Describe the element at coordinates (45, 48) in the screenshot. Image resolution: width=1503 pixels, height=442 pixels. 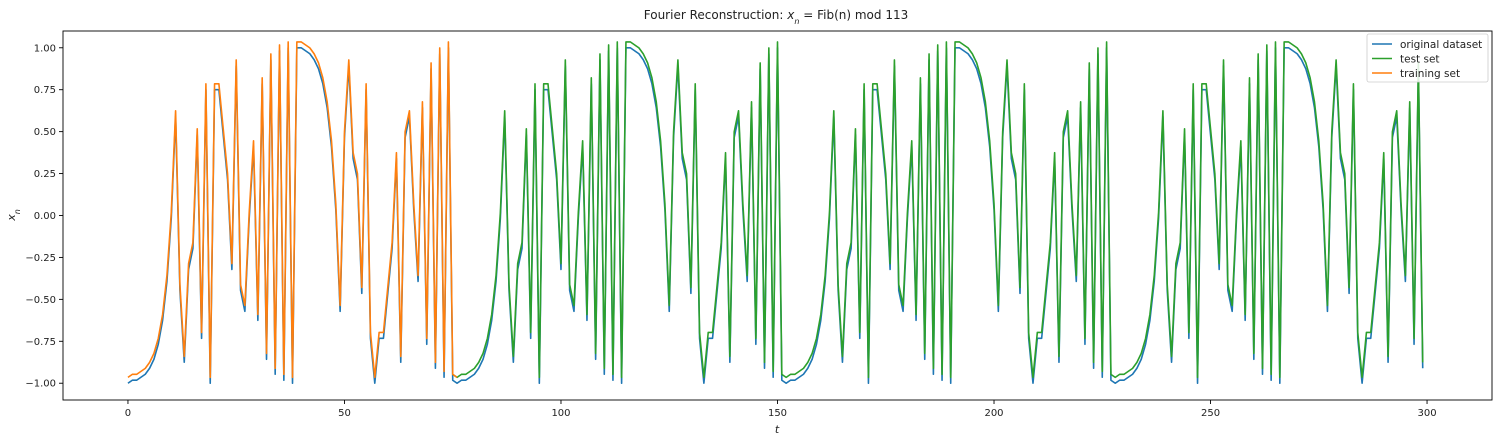
I see `y-tick-label: 1.00` at that location.